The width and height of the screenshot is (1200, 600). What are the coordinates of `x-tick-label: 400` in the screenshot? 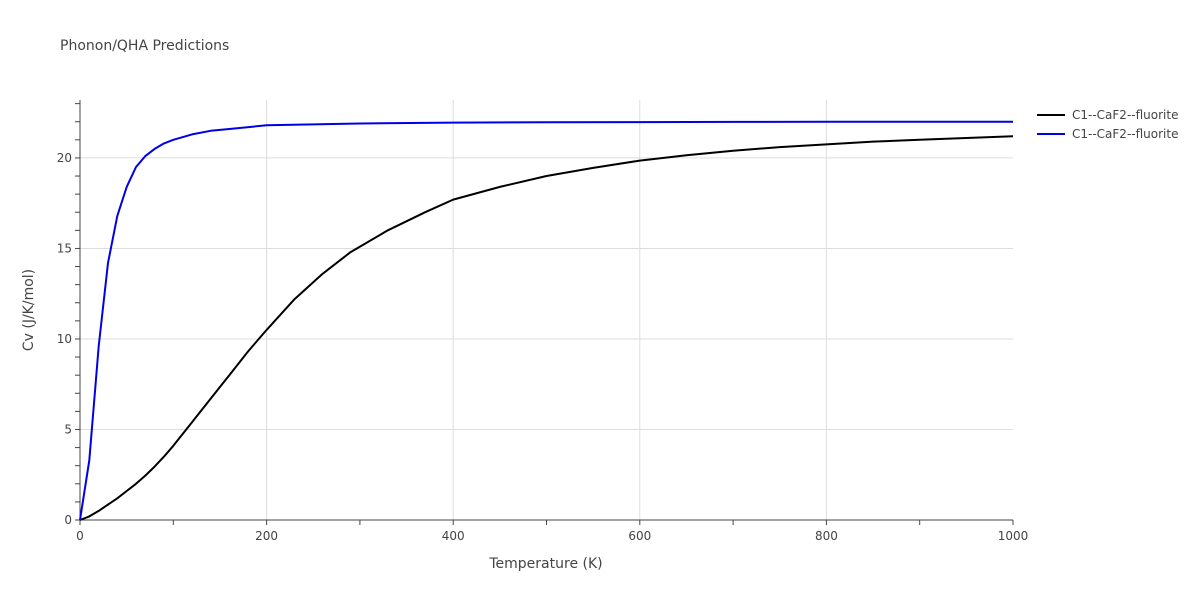 It's located at (453, 536).